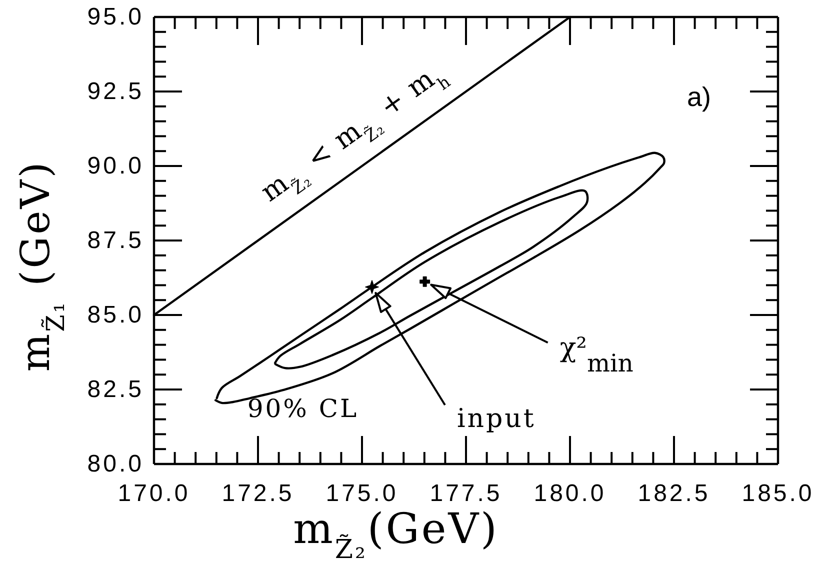 Image resolution: width=819 pixels, height=565 pixels. I want to click on y-tick-label: 92.5, so click(115, 92).